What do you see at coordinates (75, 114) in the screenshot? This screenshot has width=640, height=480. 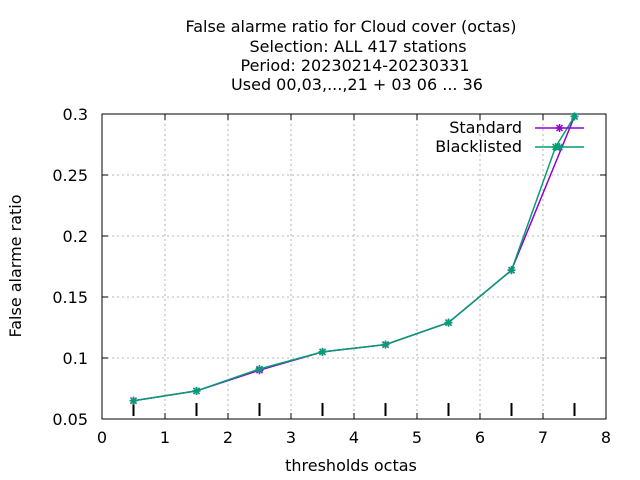 I see `y-tick-label: 0.3` at bounding box center [75, 114].